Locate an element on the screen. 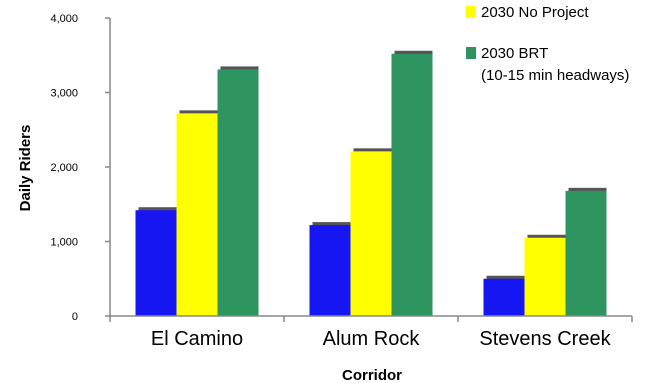  x-ticks-layer: El Camino Alum Rock Stevens Creek is located at coordinates (371, 333).